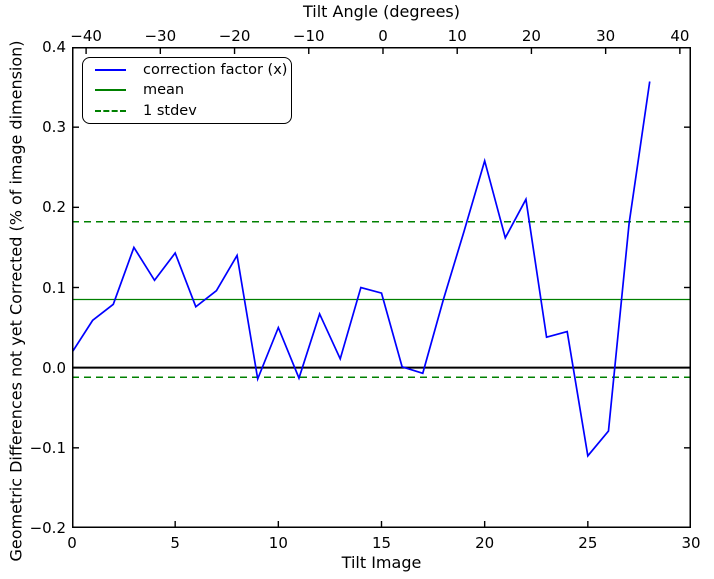 The height and width of the screenshot is (579, 714). Describe the element at coordinates (278, 543) in the screenshot. I see `x-tick-label: 10` at that location.